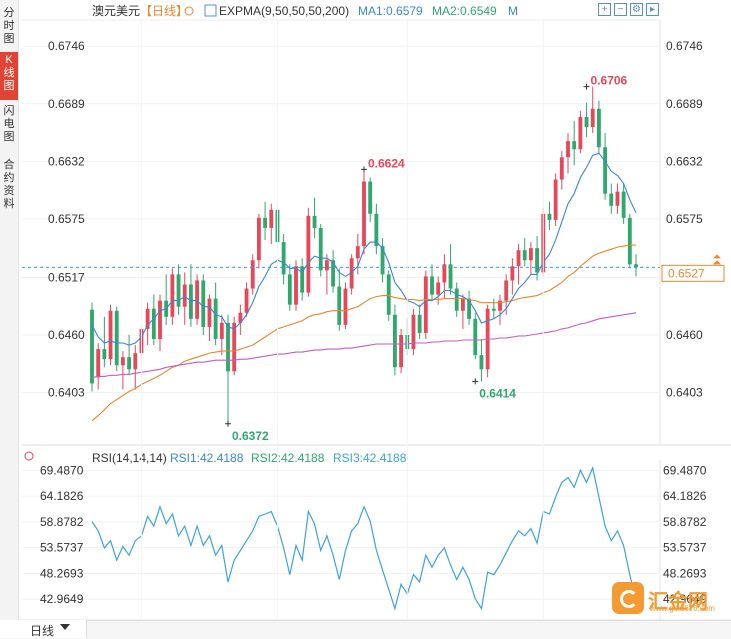  What do you see at coordinates (609, 81) in the screenshot?
I see `high-annotation: 0.6706` at bounding box center [609, 81].